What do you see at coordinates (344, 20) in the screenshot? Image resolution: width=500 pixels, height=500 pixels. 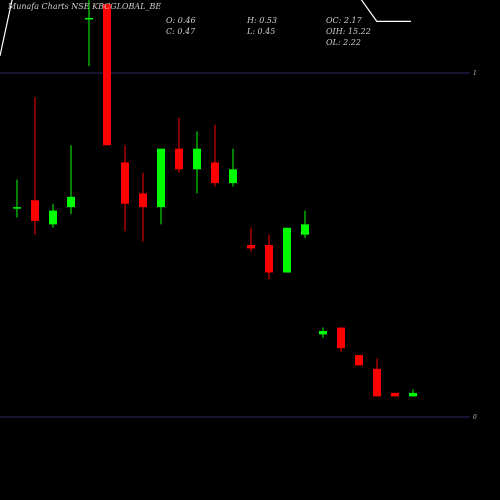 I see `oi-change: OC: 2.17` at bounding box center [344, 20].